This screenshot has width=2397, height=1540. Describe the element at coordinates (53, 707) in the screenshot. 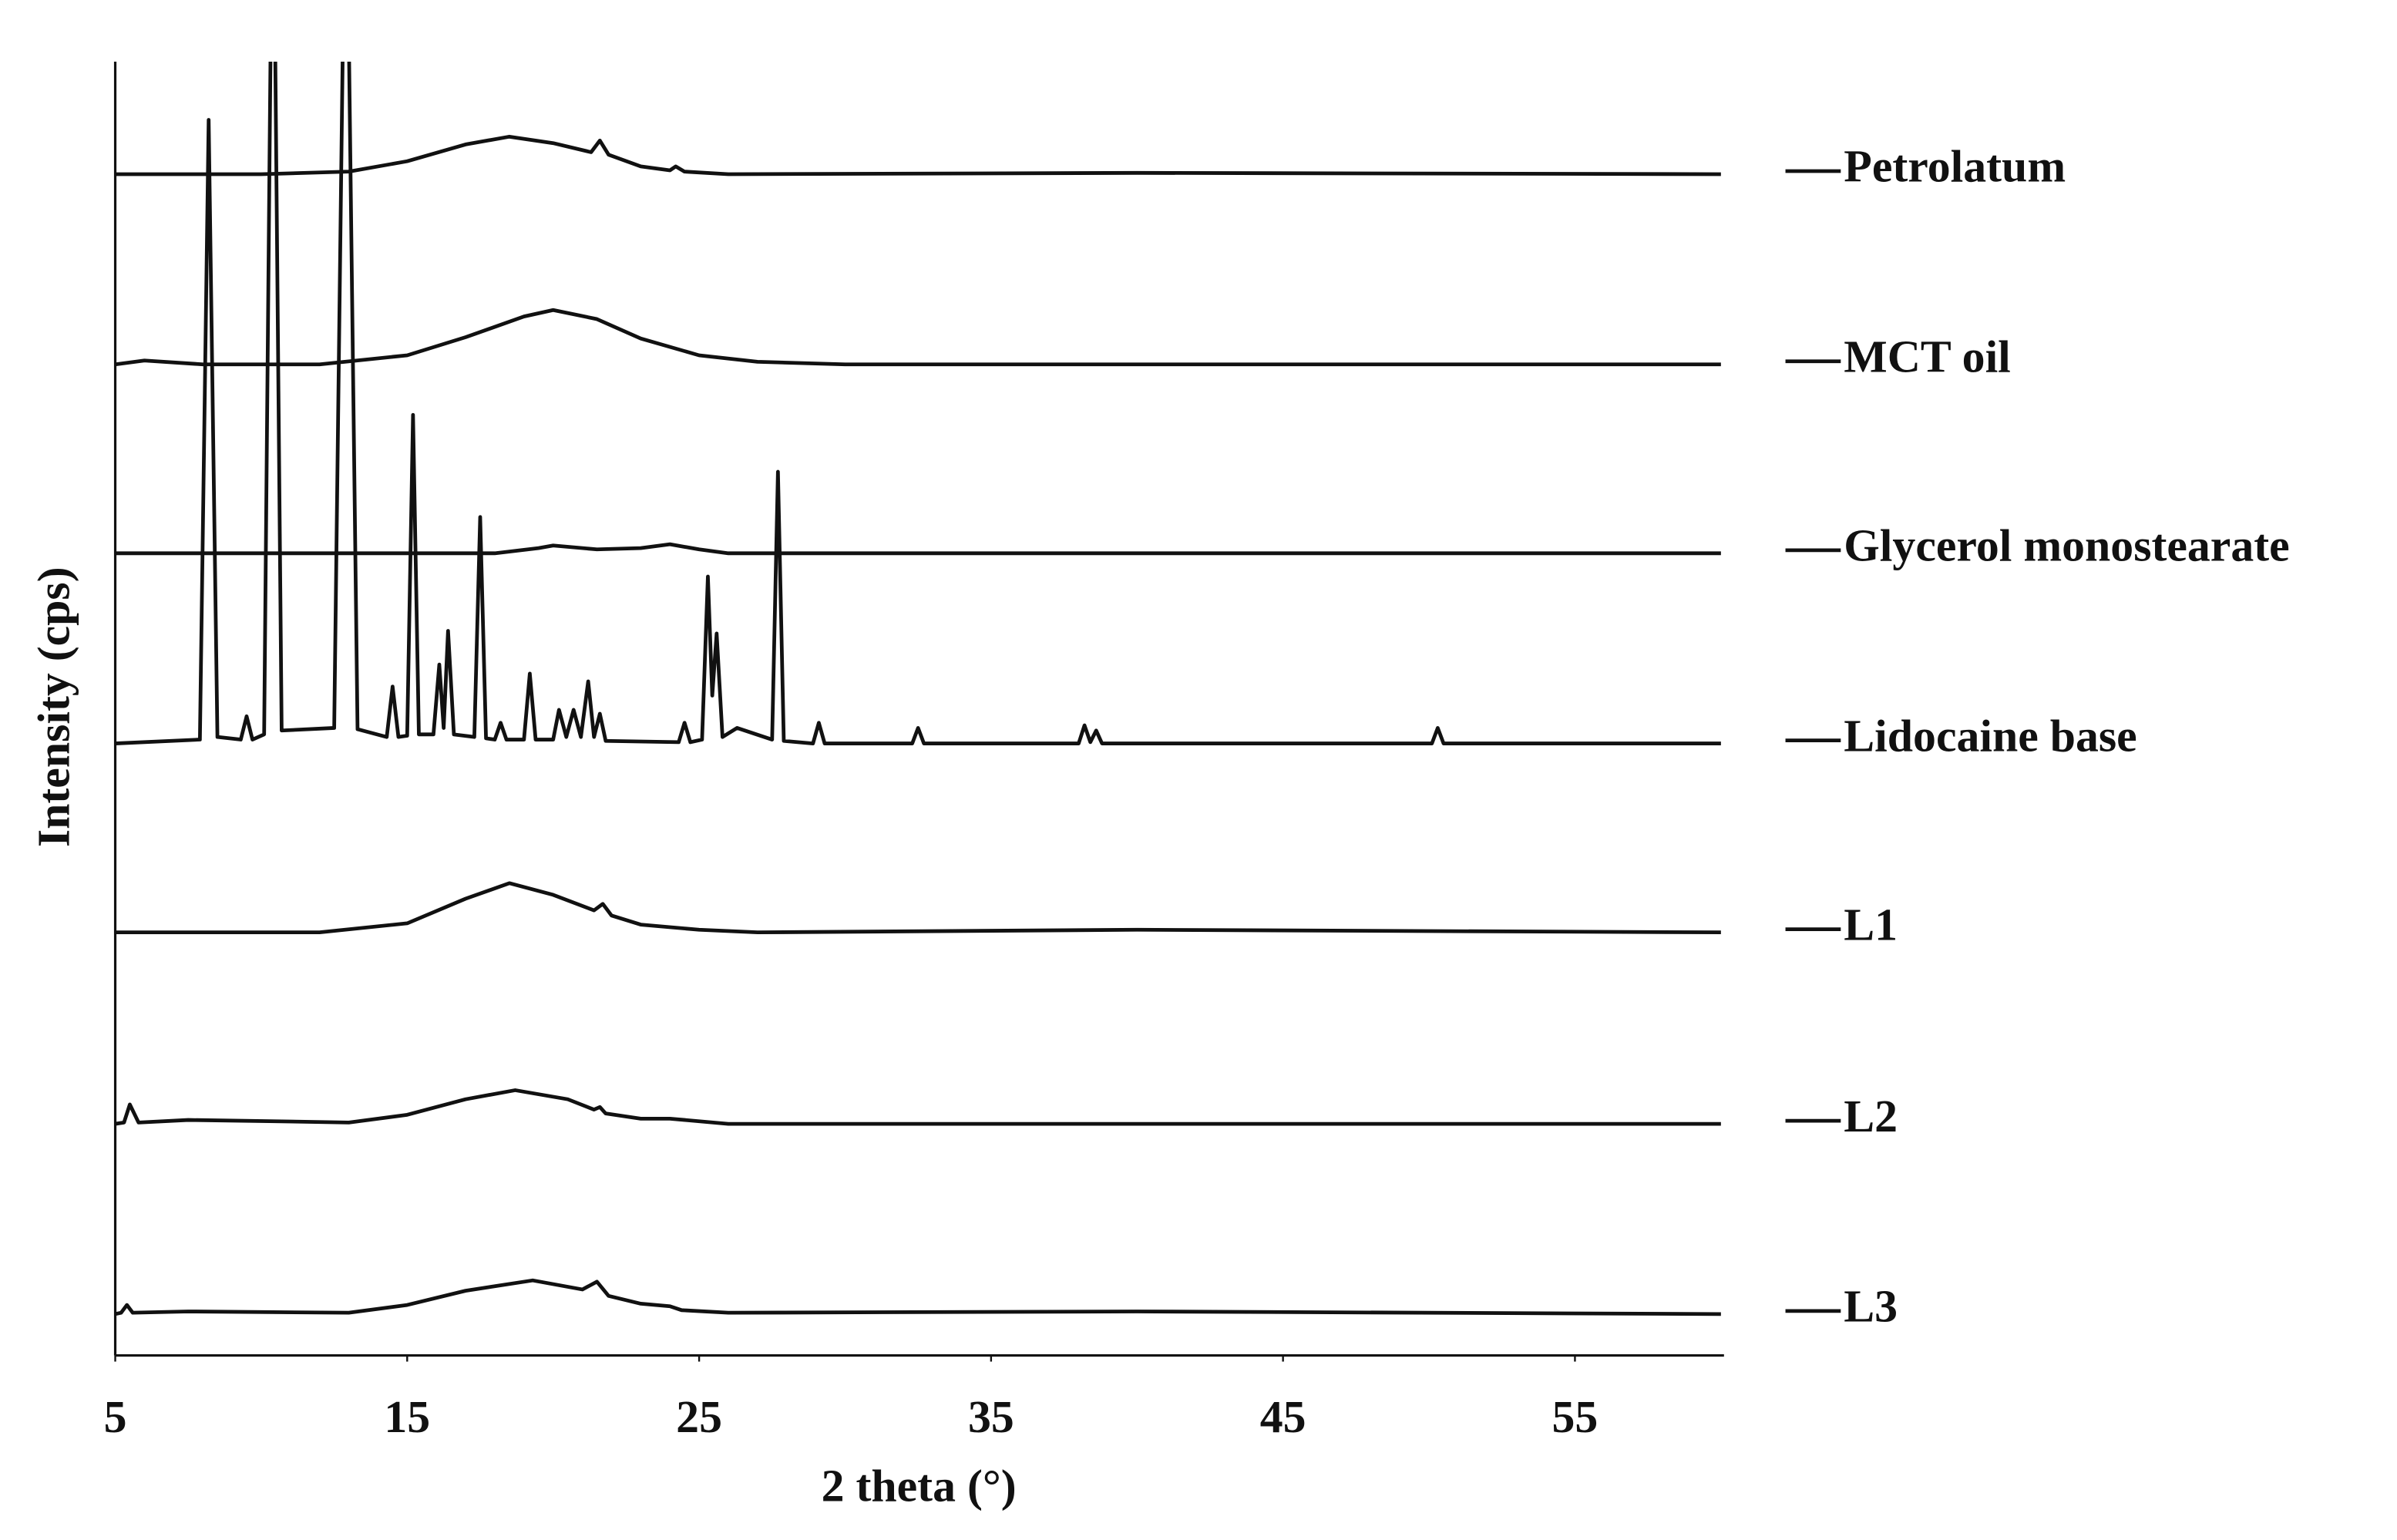

I see `y-axis-label: Intensity (cps)` at that location.